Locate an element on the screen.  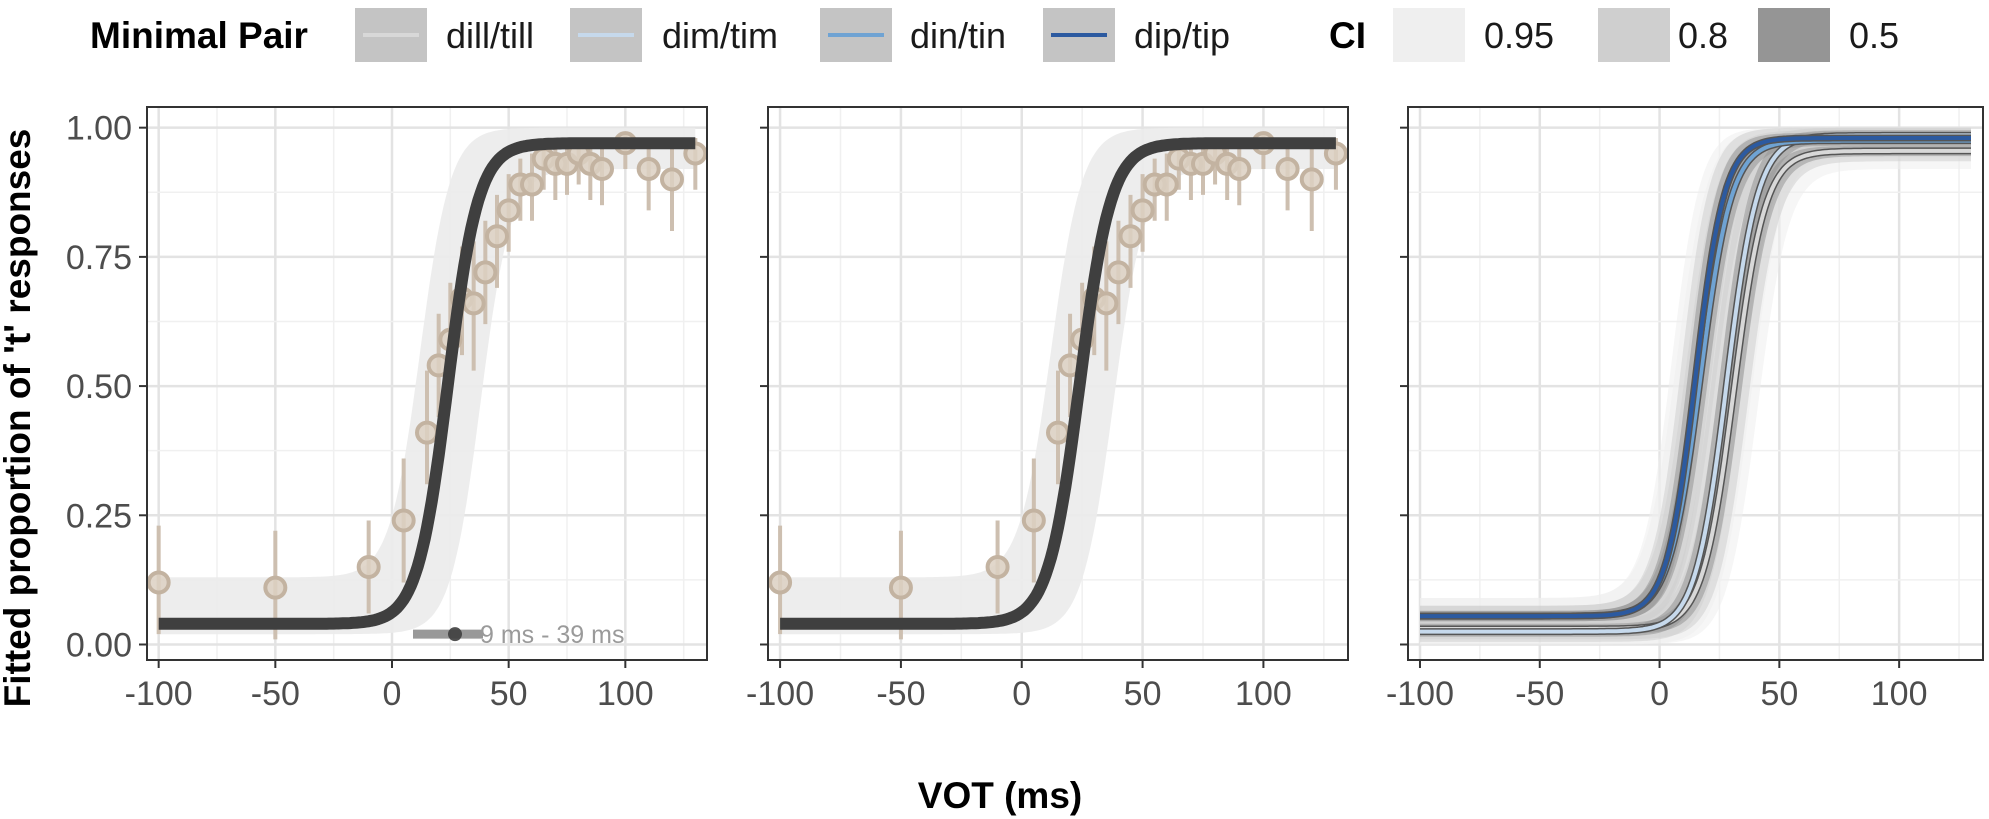
y-tick-label: 0.75 is located at coordinates (99, 258).